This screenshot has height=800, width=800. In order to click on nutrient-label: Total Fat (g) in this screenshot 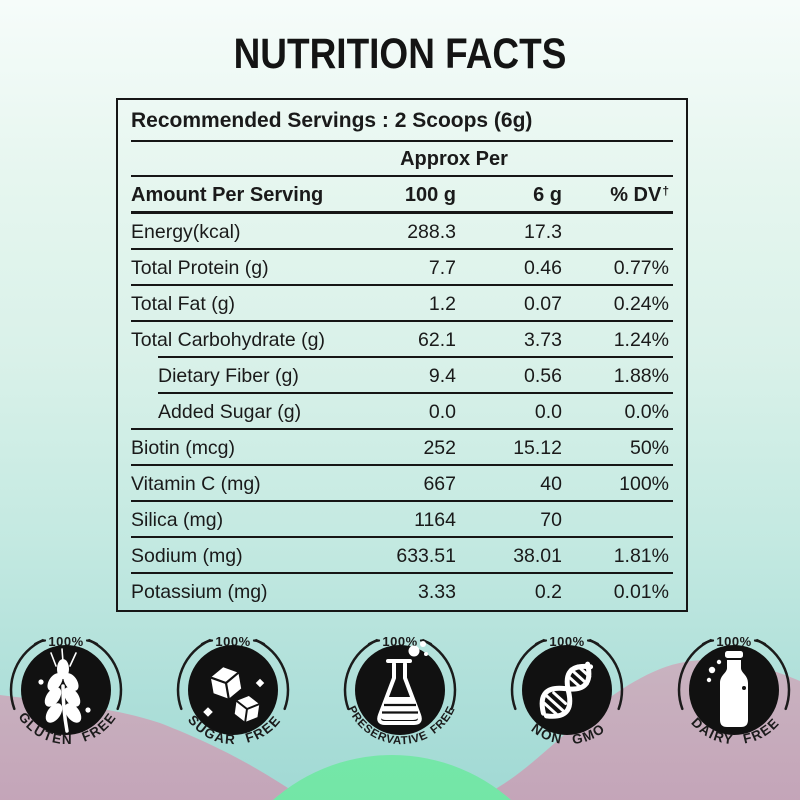, I will do `click(183, 303)`.